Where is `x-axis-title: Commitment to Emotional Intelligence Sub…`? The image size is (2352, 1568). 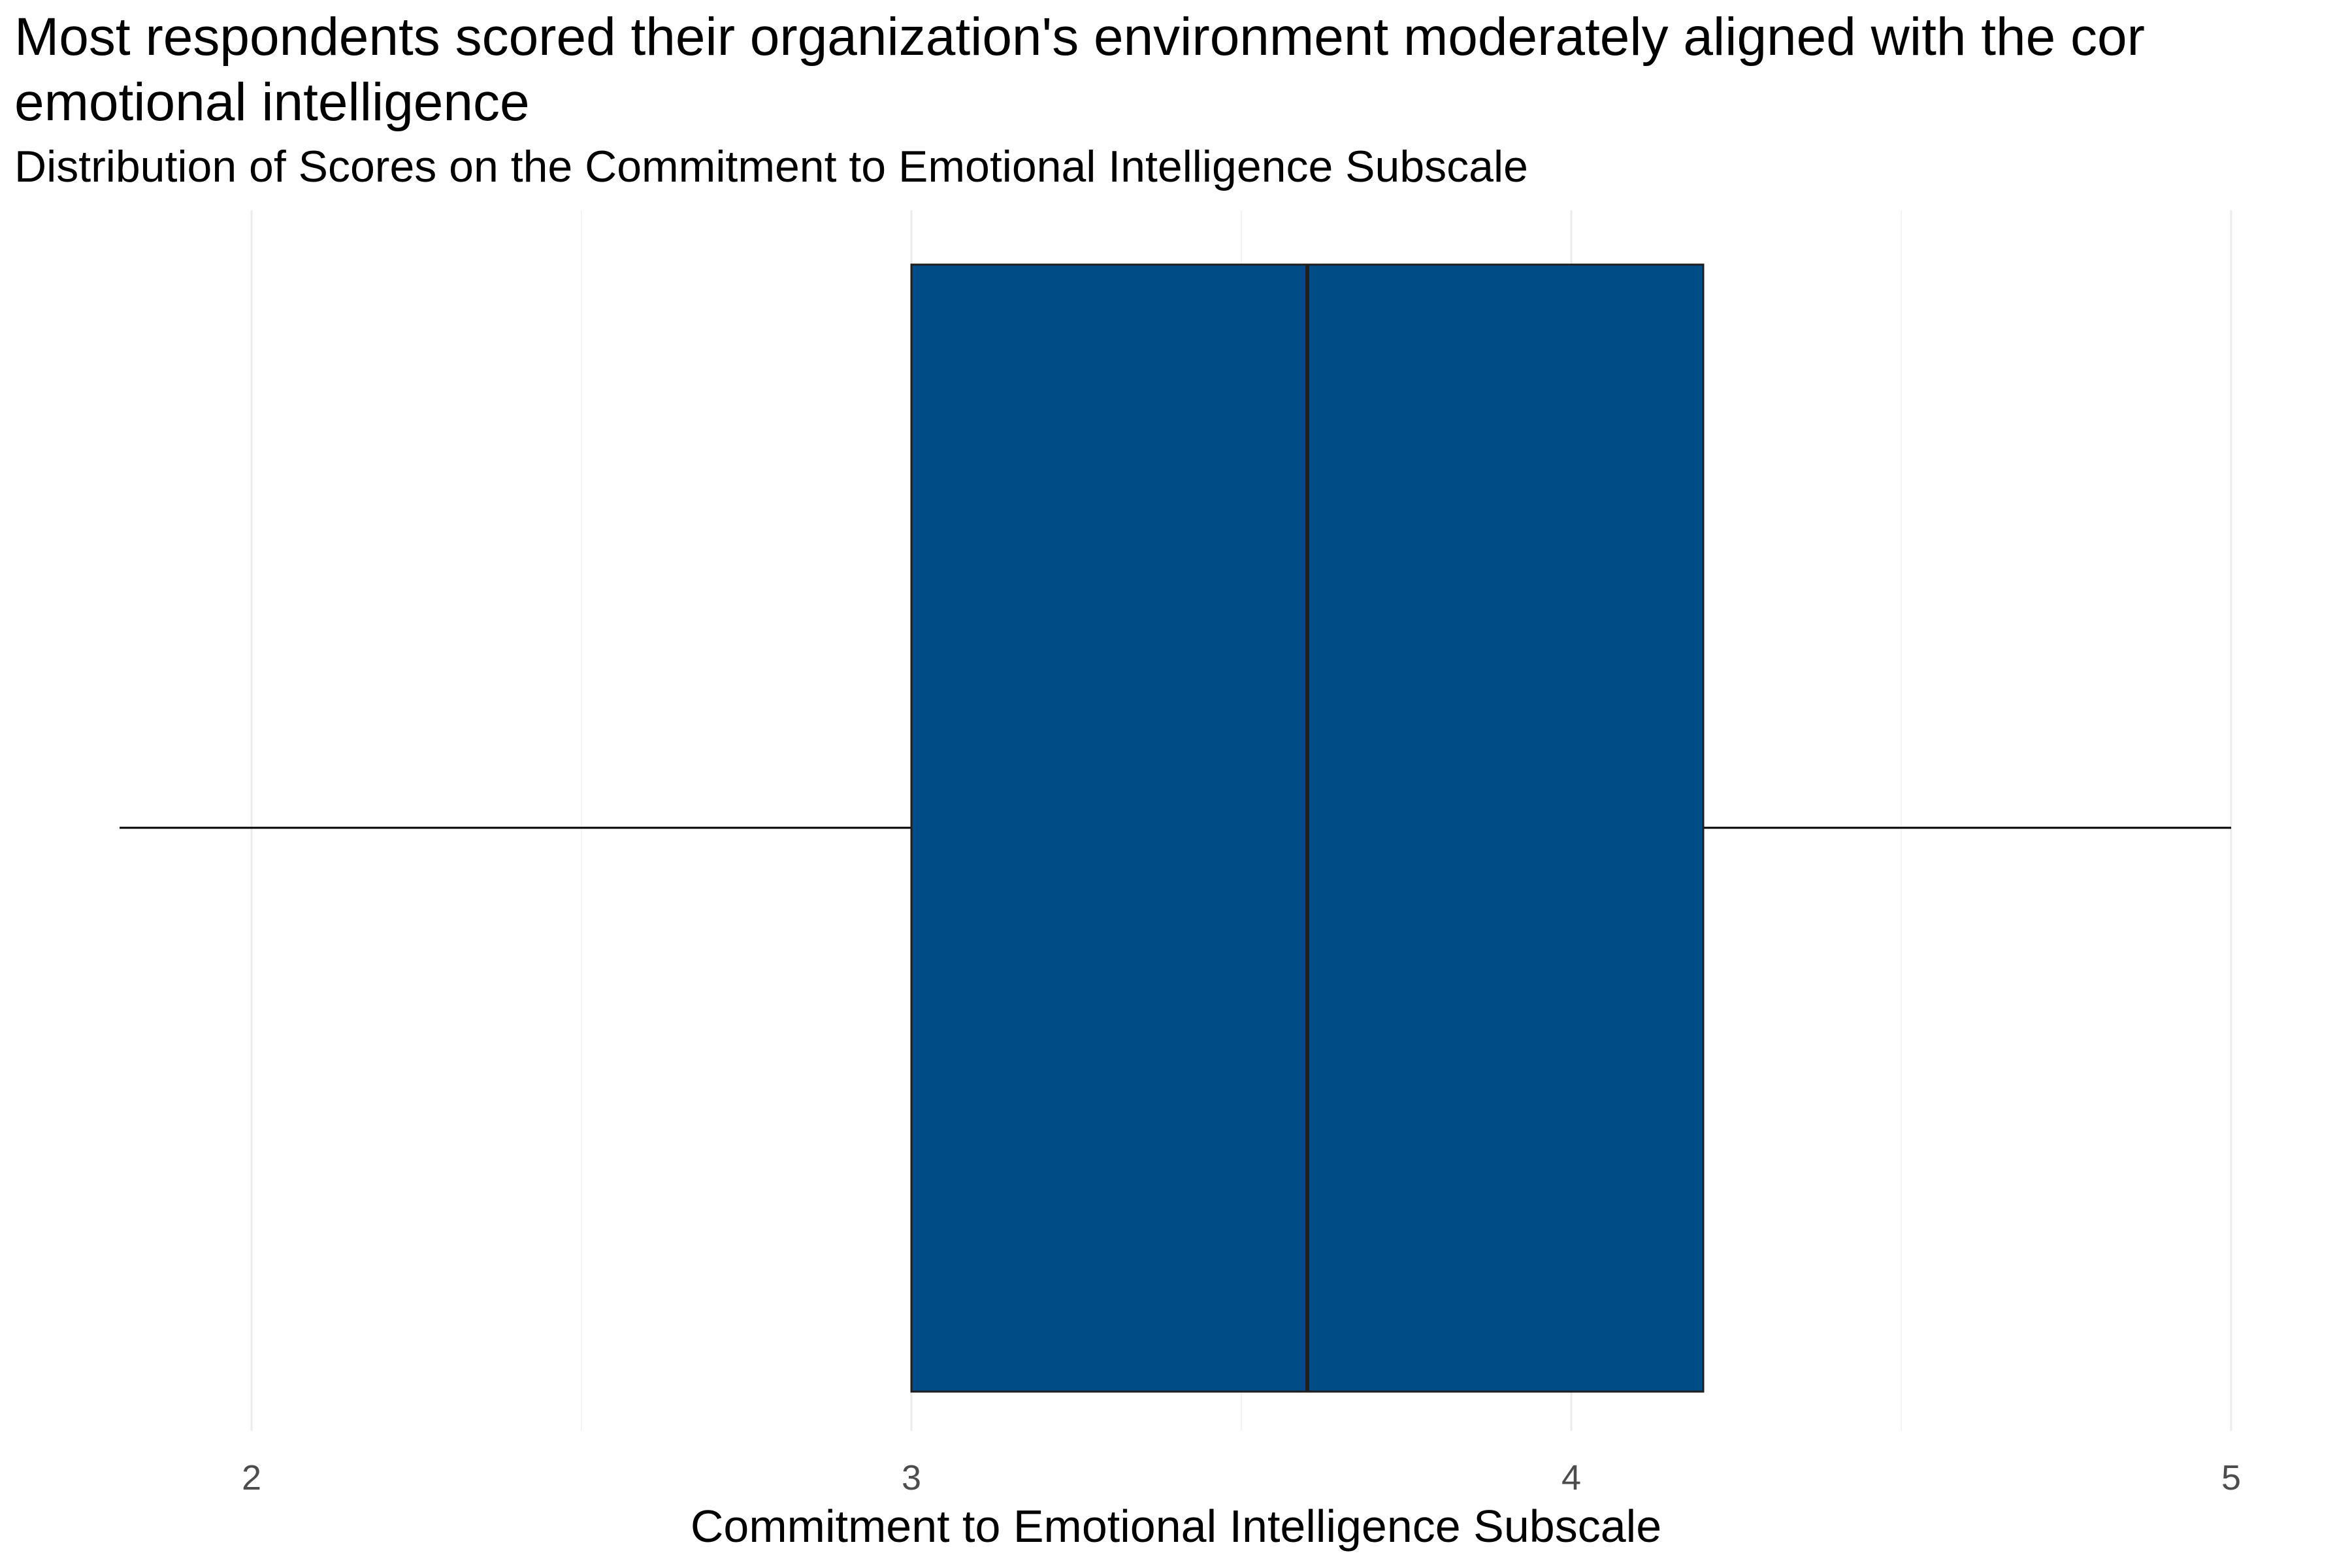
x-axis-title: Commitment to Emotional Intelligence Sub… is located at coordinates (1176, 1526).